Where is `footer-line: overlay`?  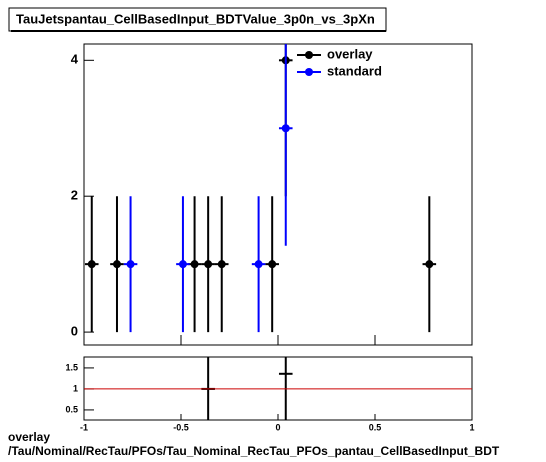 footer-line: overlay is located at coordinates (29, 437).